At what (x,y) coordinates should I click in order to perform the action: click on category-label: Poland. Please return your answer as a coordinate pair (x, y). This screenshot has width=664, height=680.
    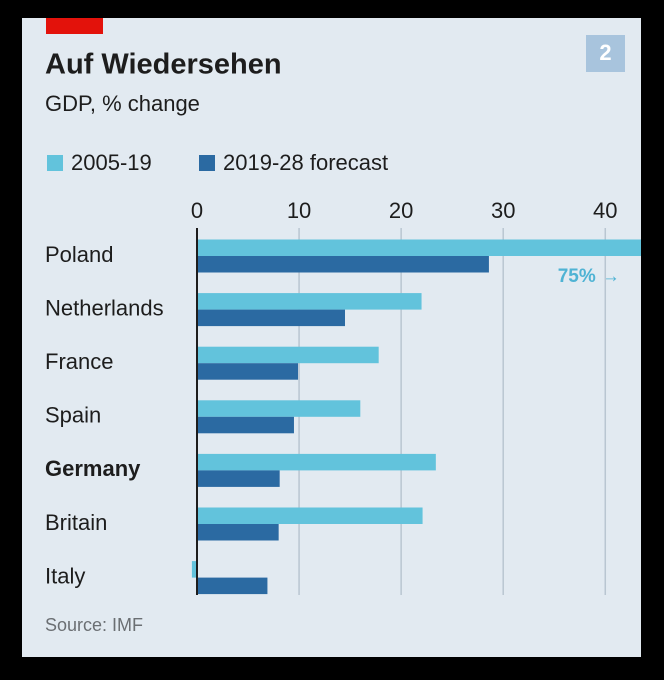
    Looking at the image, I should click on (79, 254).